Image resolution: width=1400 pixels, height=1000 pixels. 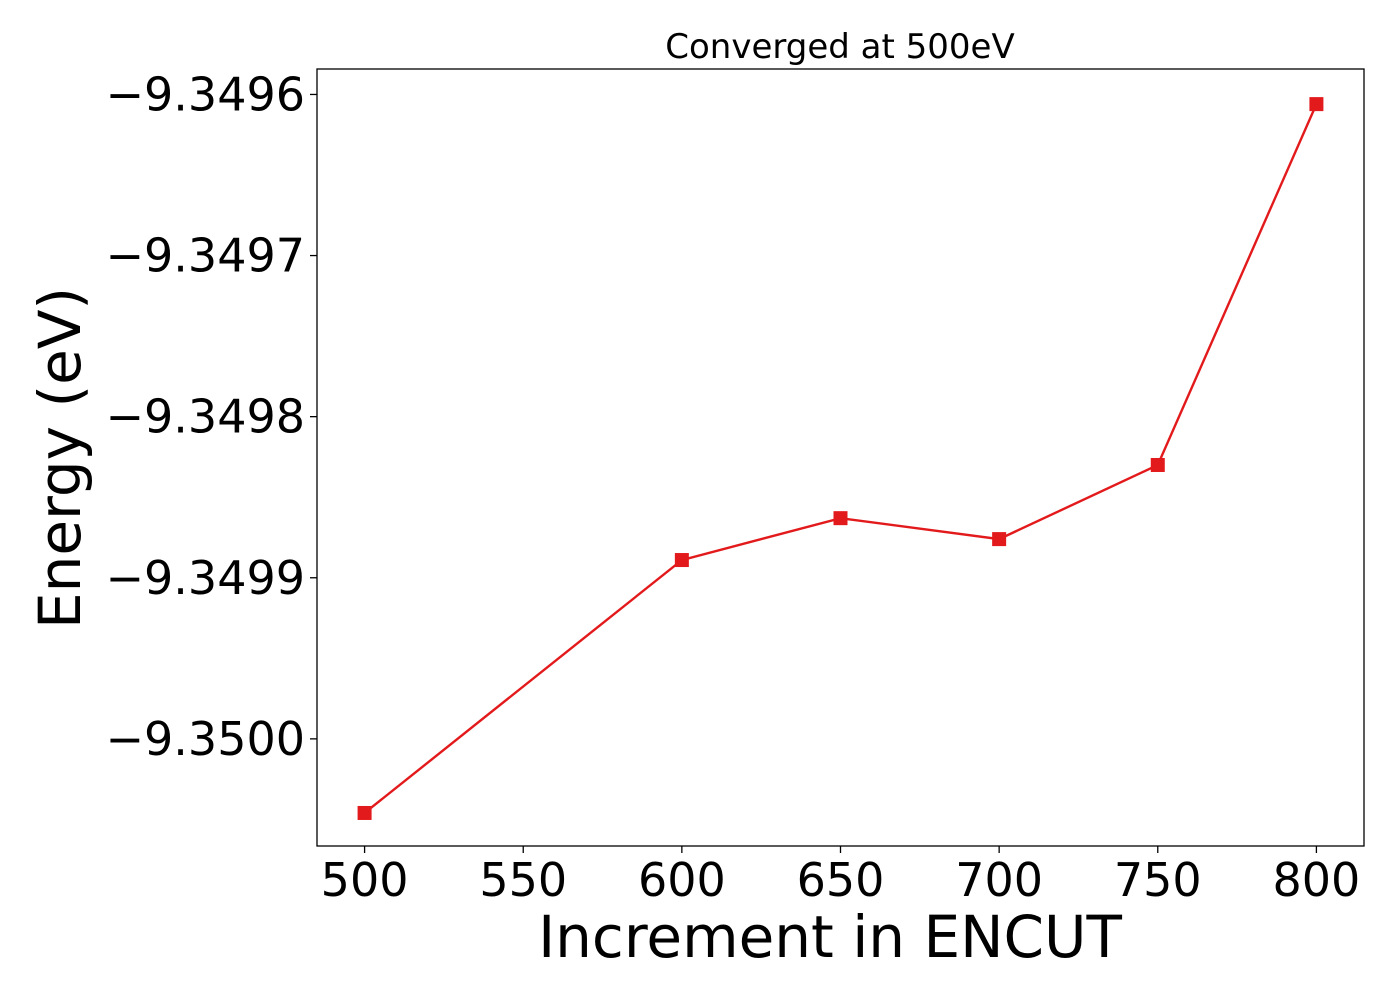 What do you see at coordinates (682, 880) in the screenshot?
I see `x-tick-label: 600` at bounding box center [682, 880].